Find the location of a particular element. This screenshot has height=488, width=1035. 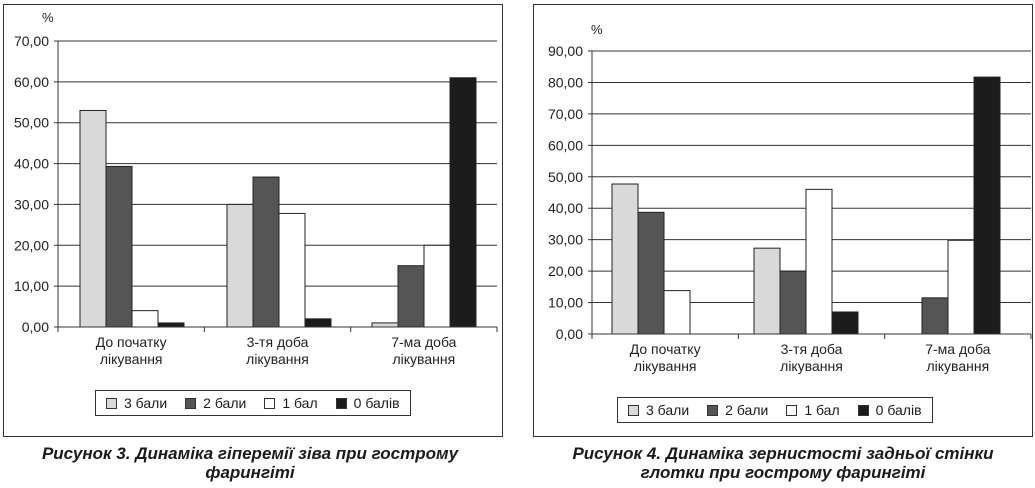

caption-line-2: глотки при гострому фарингіті is located at coordinates (783, 472).